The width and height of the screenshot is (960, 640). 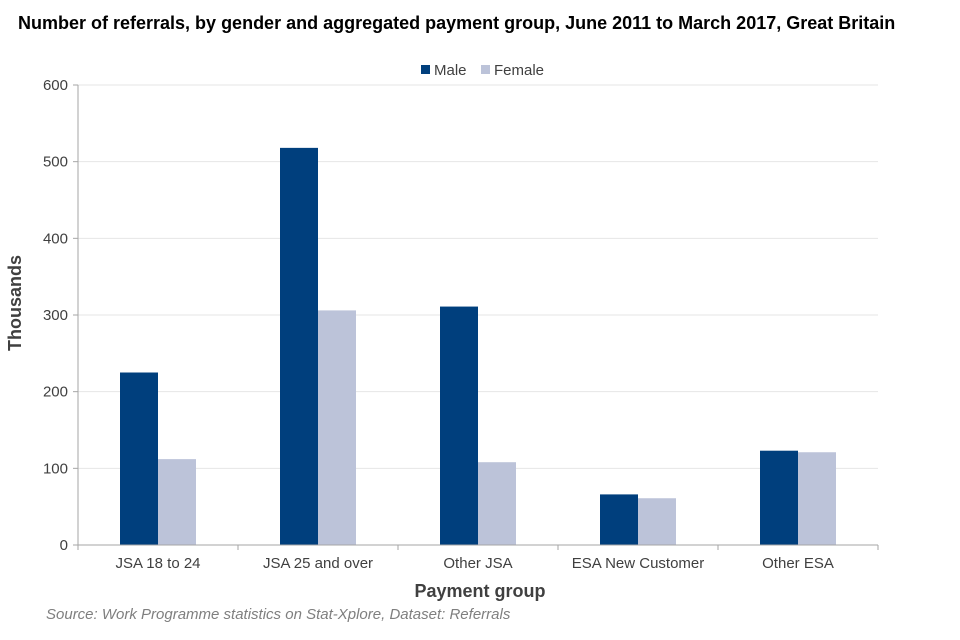 What do you see at coordinates (55, 392) in the screenshot?
I see `y-tick-label: 200` at bounding box center [55, 392].